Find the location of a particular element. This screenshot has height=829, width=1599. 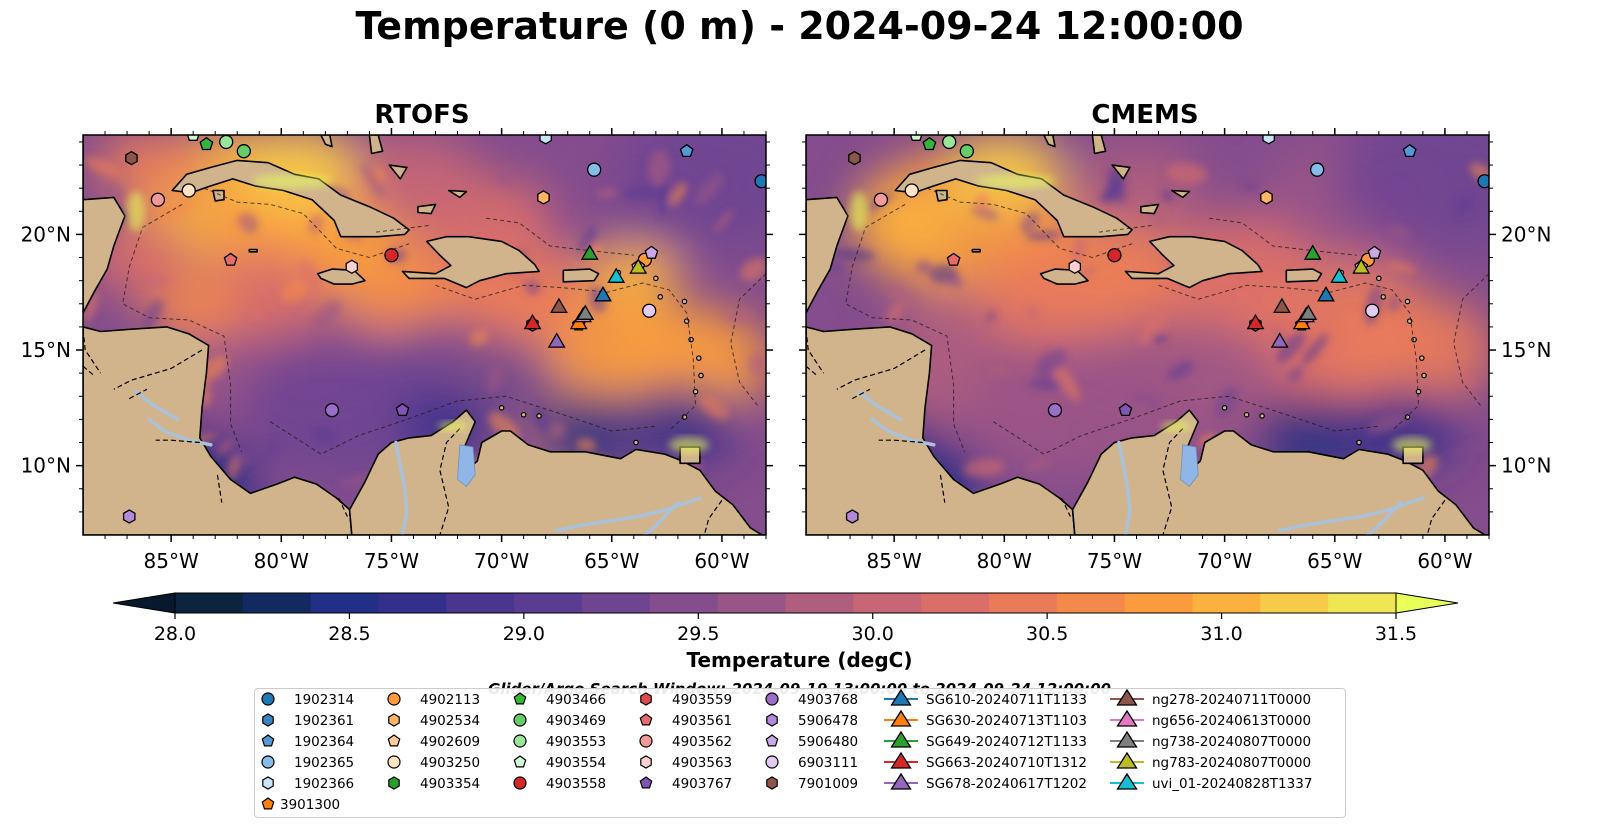

lon-tick-label: 75°W is located at coordinates (391, 561).